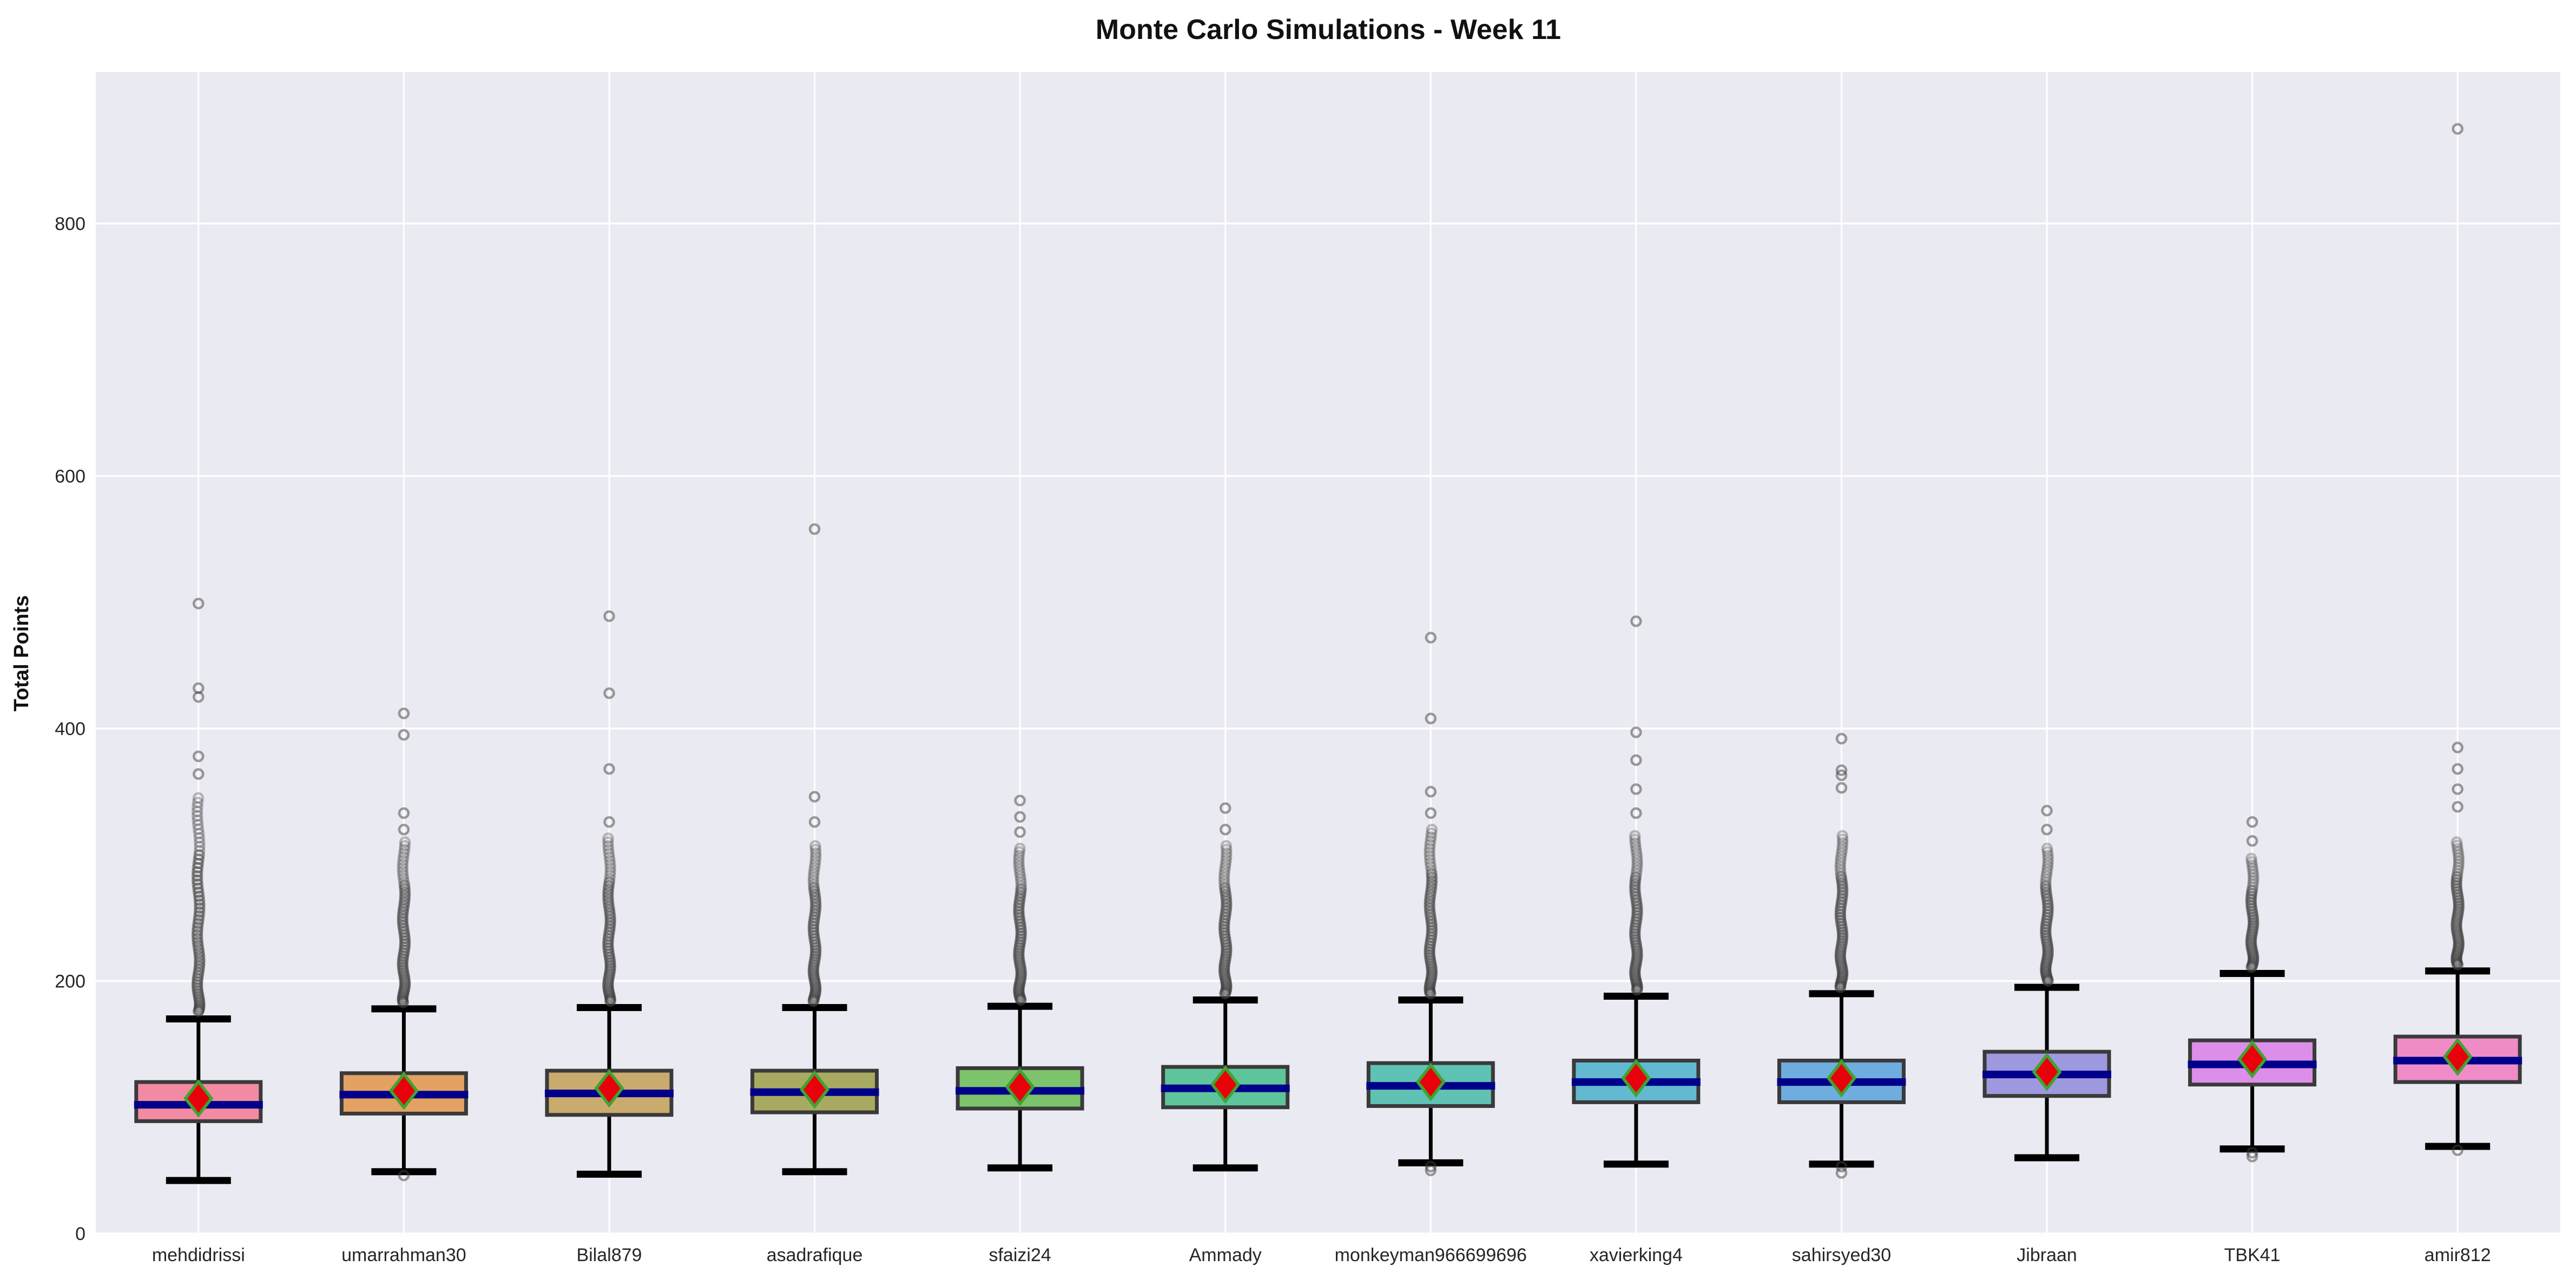 The image size is (2576, 1279). I want to click on x-tick-label: Jibraan, so click(2047, 1255).